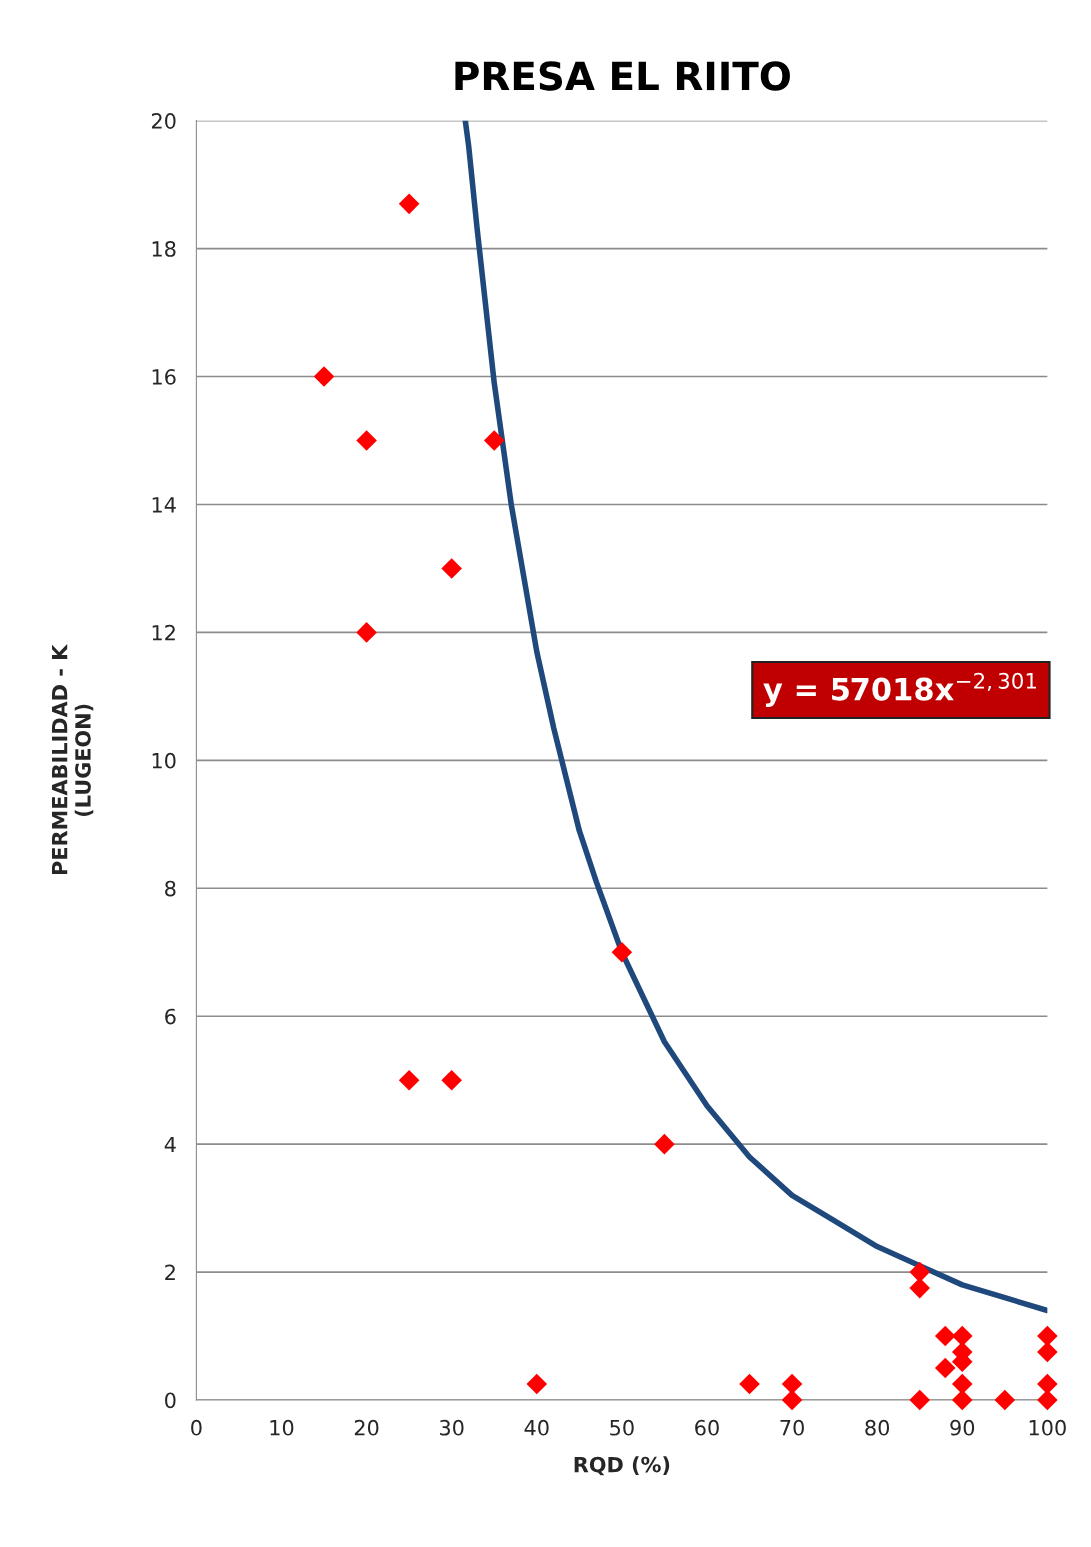 This screenshot has height=1547, width=1091. What do you see at coordinates (366, 1427) in the screenshot?
I see `x-tick-label: 20` at bounding box center [366, 1427].